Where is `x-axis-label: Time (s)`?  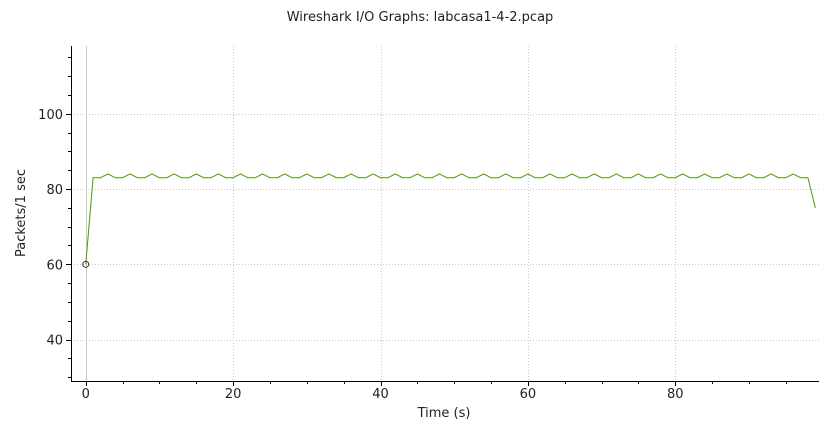
x-axis-label: Time (s) is located at coordinates (444, 413).